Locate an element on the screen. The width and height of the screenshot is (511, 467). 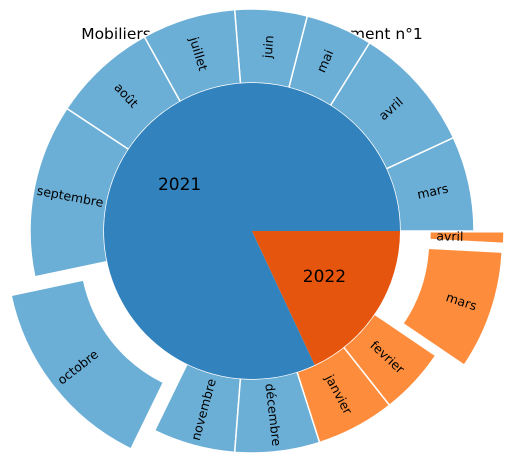
outer-slice-octobre-2021 is located at coordinates (87, 364).